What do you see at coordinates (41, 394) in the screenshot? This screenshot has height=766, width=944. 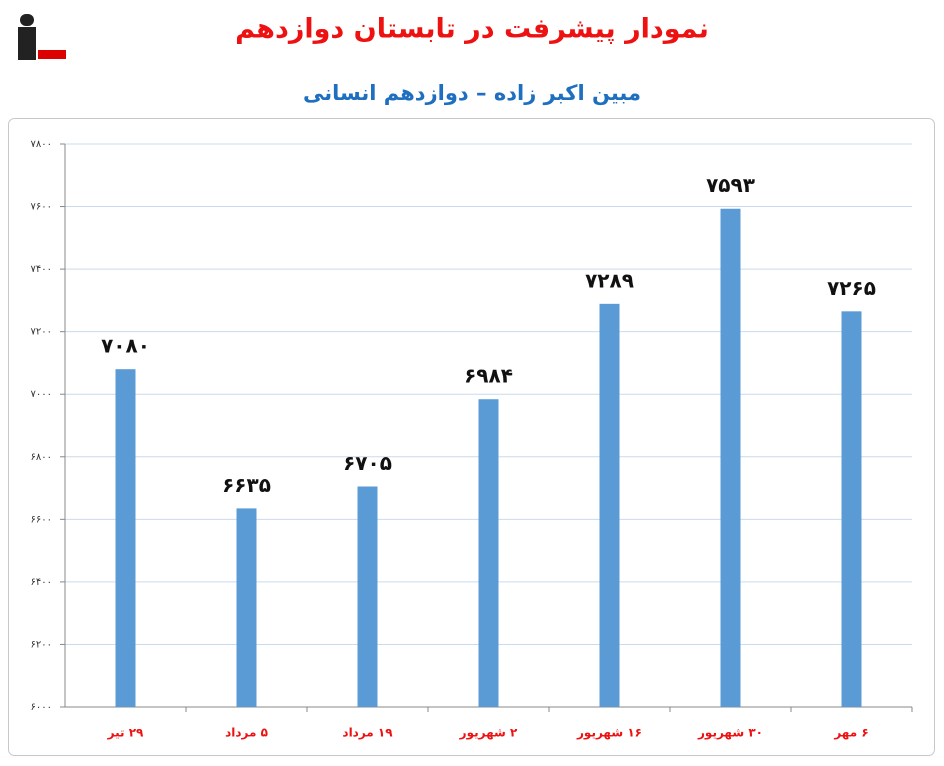 I see `y-tick-label: ۷۰۰۰` at bounding box center [41, 394].